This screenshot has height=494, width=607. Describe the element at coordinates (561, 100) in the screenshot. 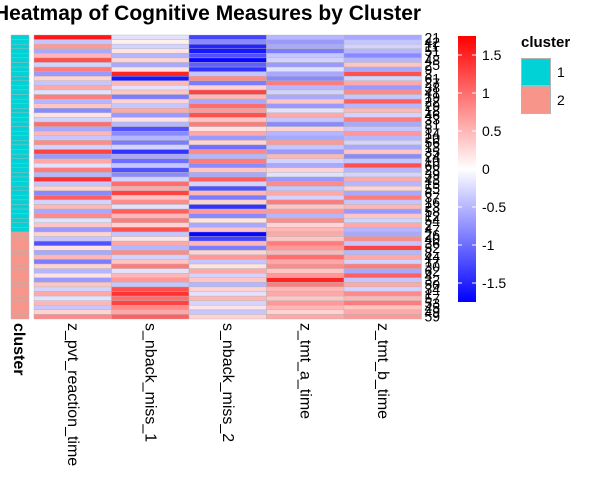

I see `legend-label-2: 2` at that location.